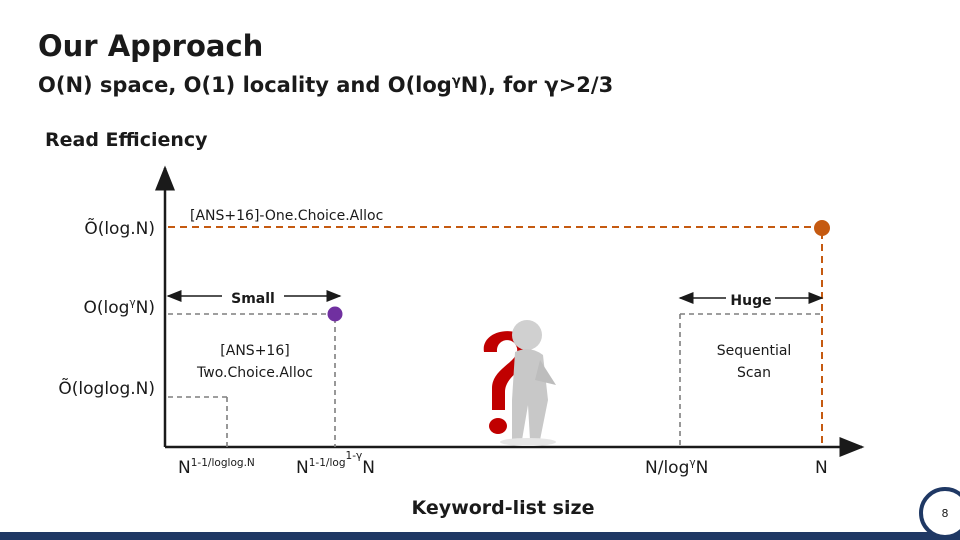  I want to click on x-tick-label: N/logγN, so click(676, 467).